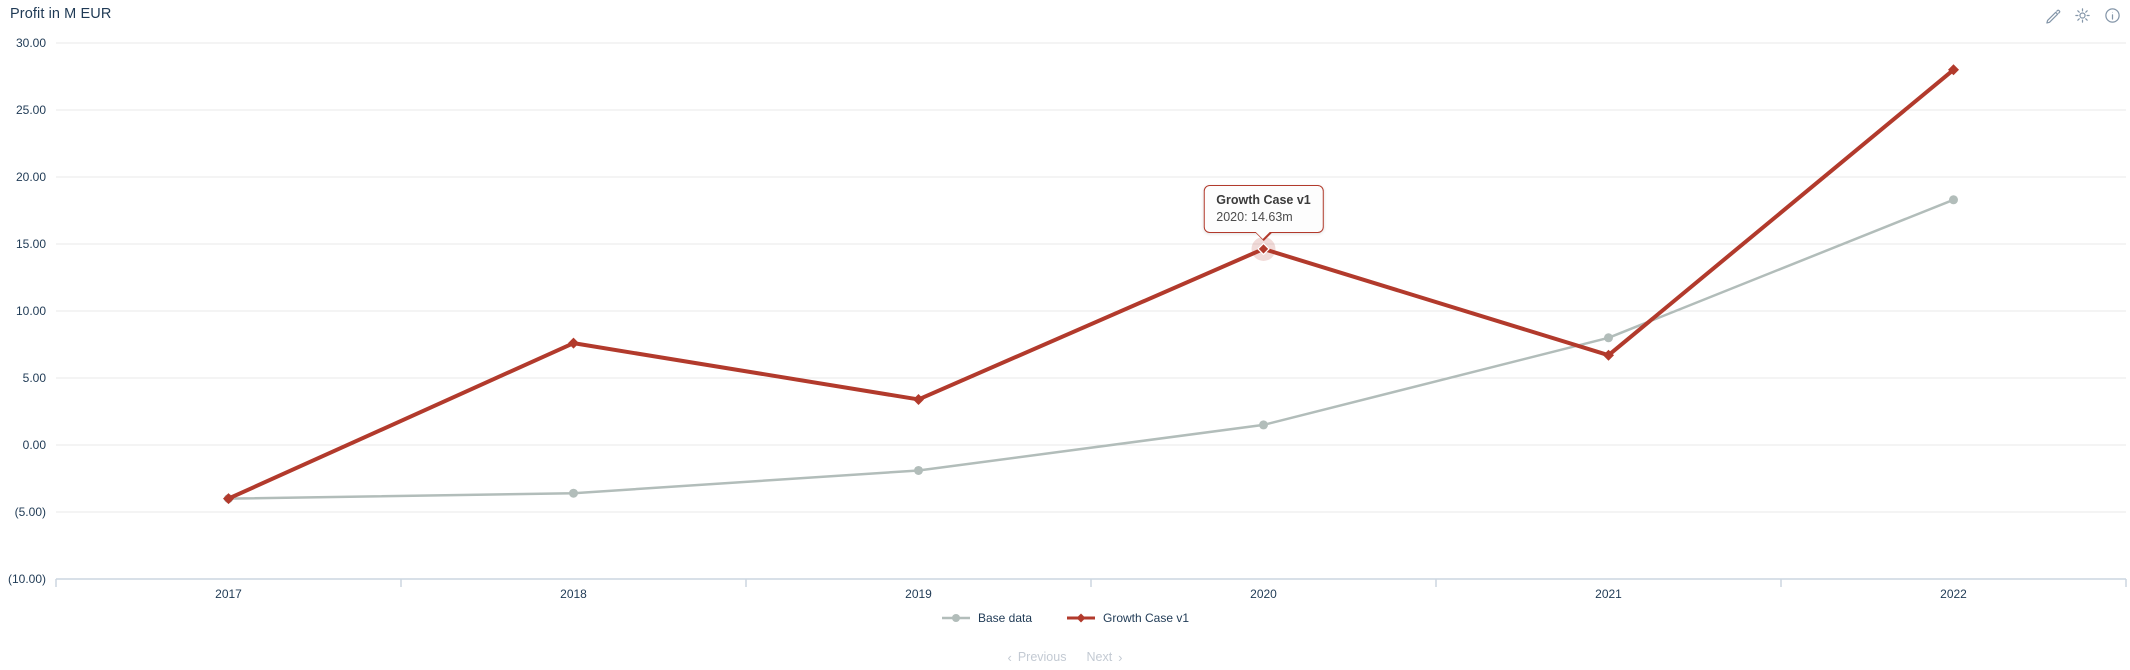  I want to click on tooltip: Growth Case v1 2020: 14.63m, so click(1263, 212).